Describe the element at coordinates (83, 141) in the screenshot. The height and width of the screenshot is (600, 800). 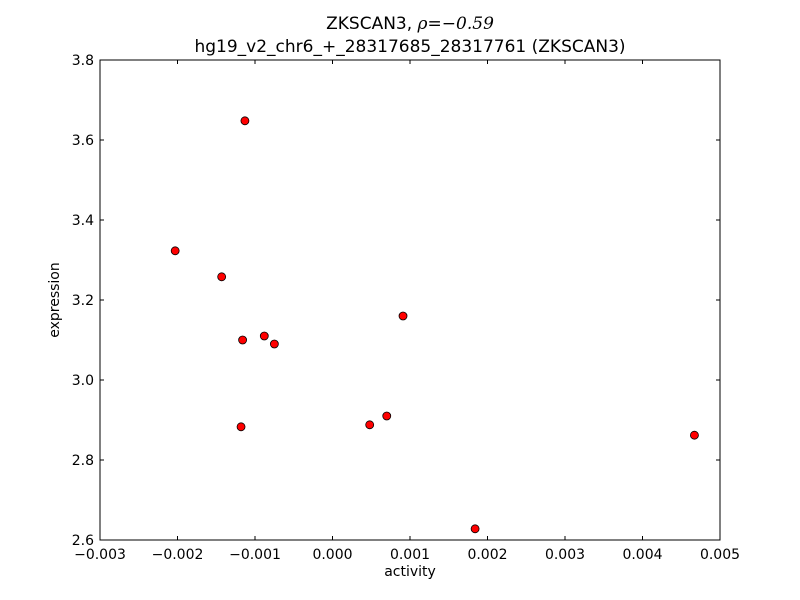
I see `y-tick-label: 3.6` at that location.